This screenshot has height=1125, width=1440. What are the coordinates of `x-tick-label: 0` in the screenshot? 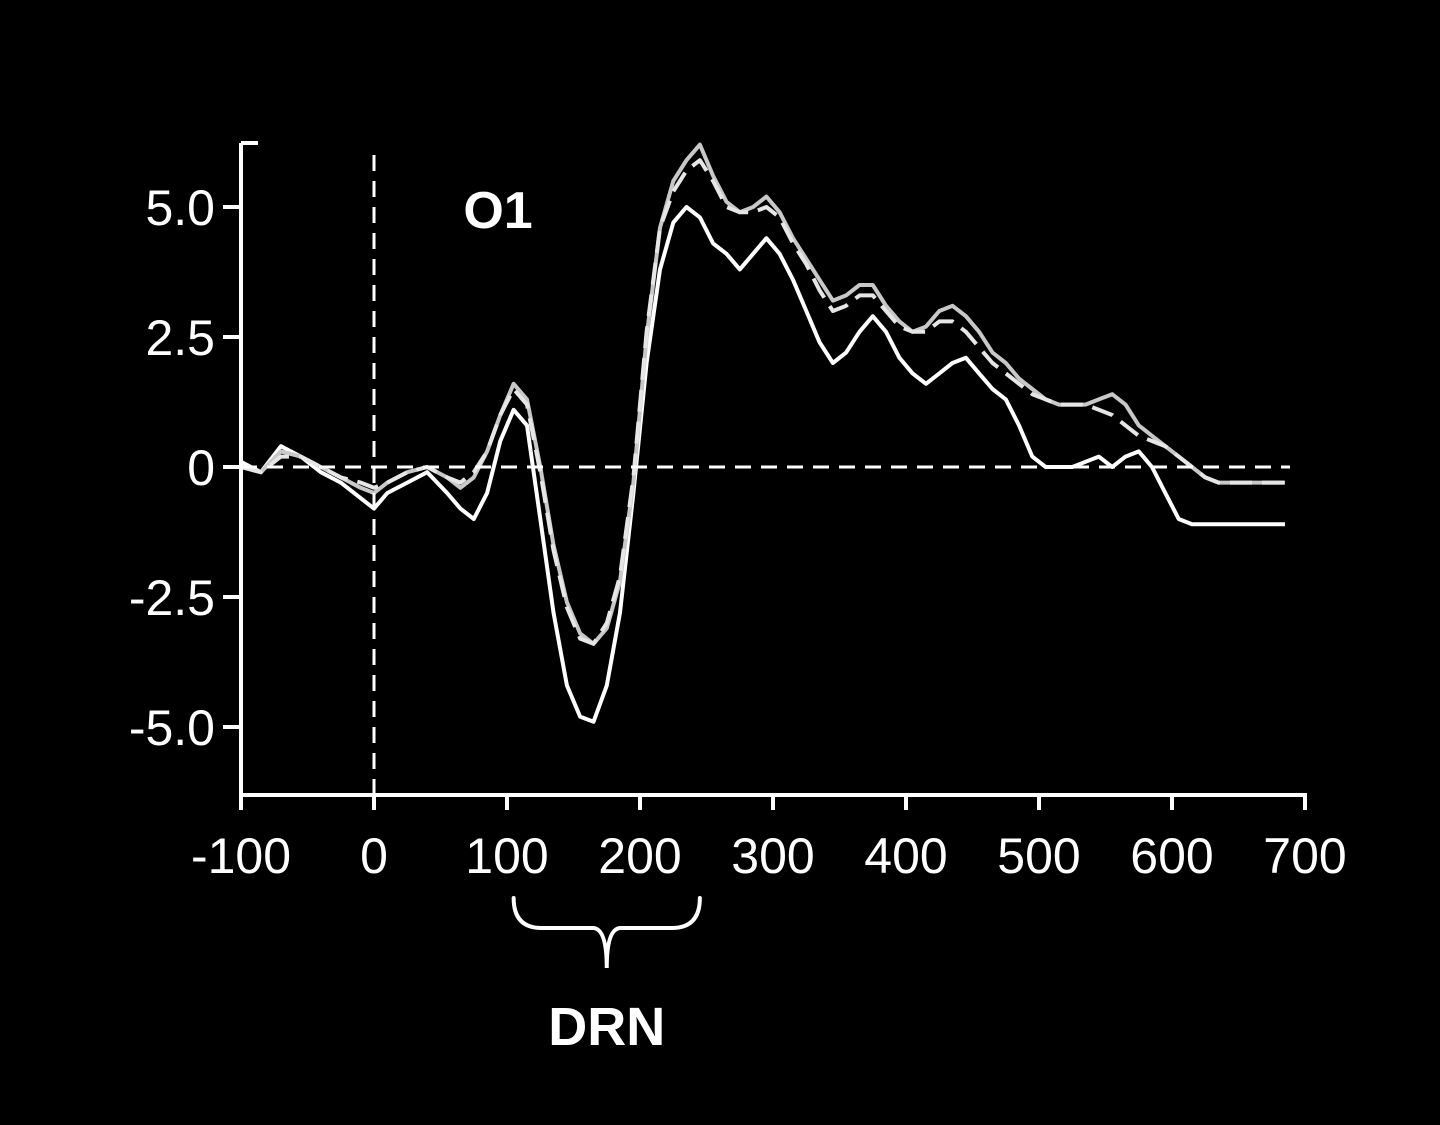 It's located at (374, 856).